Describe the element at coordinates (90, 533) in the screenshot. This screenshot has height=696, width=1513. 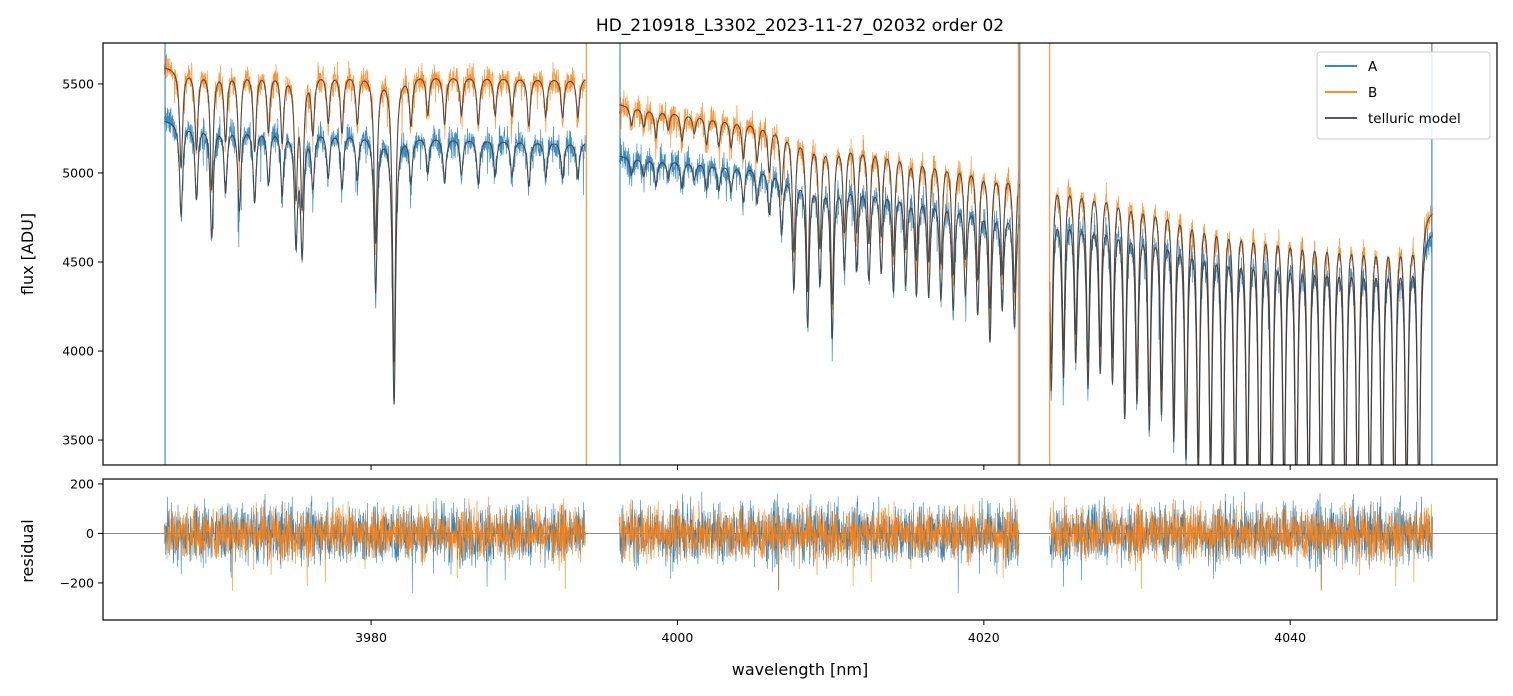
I see `y-tick-label: 0` at that location.